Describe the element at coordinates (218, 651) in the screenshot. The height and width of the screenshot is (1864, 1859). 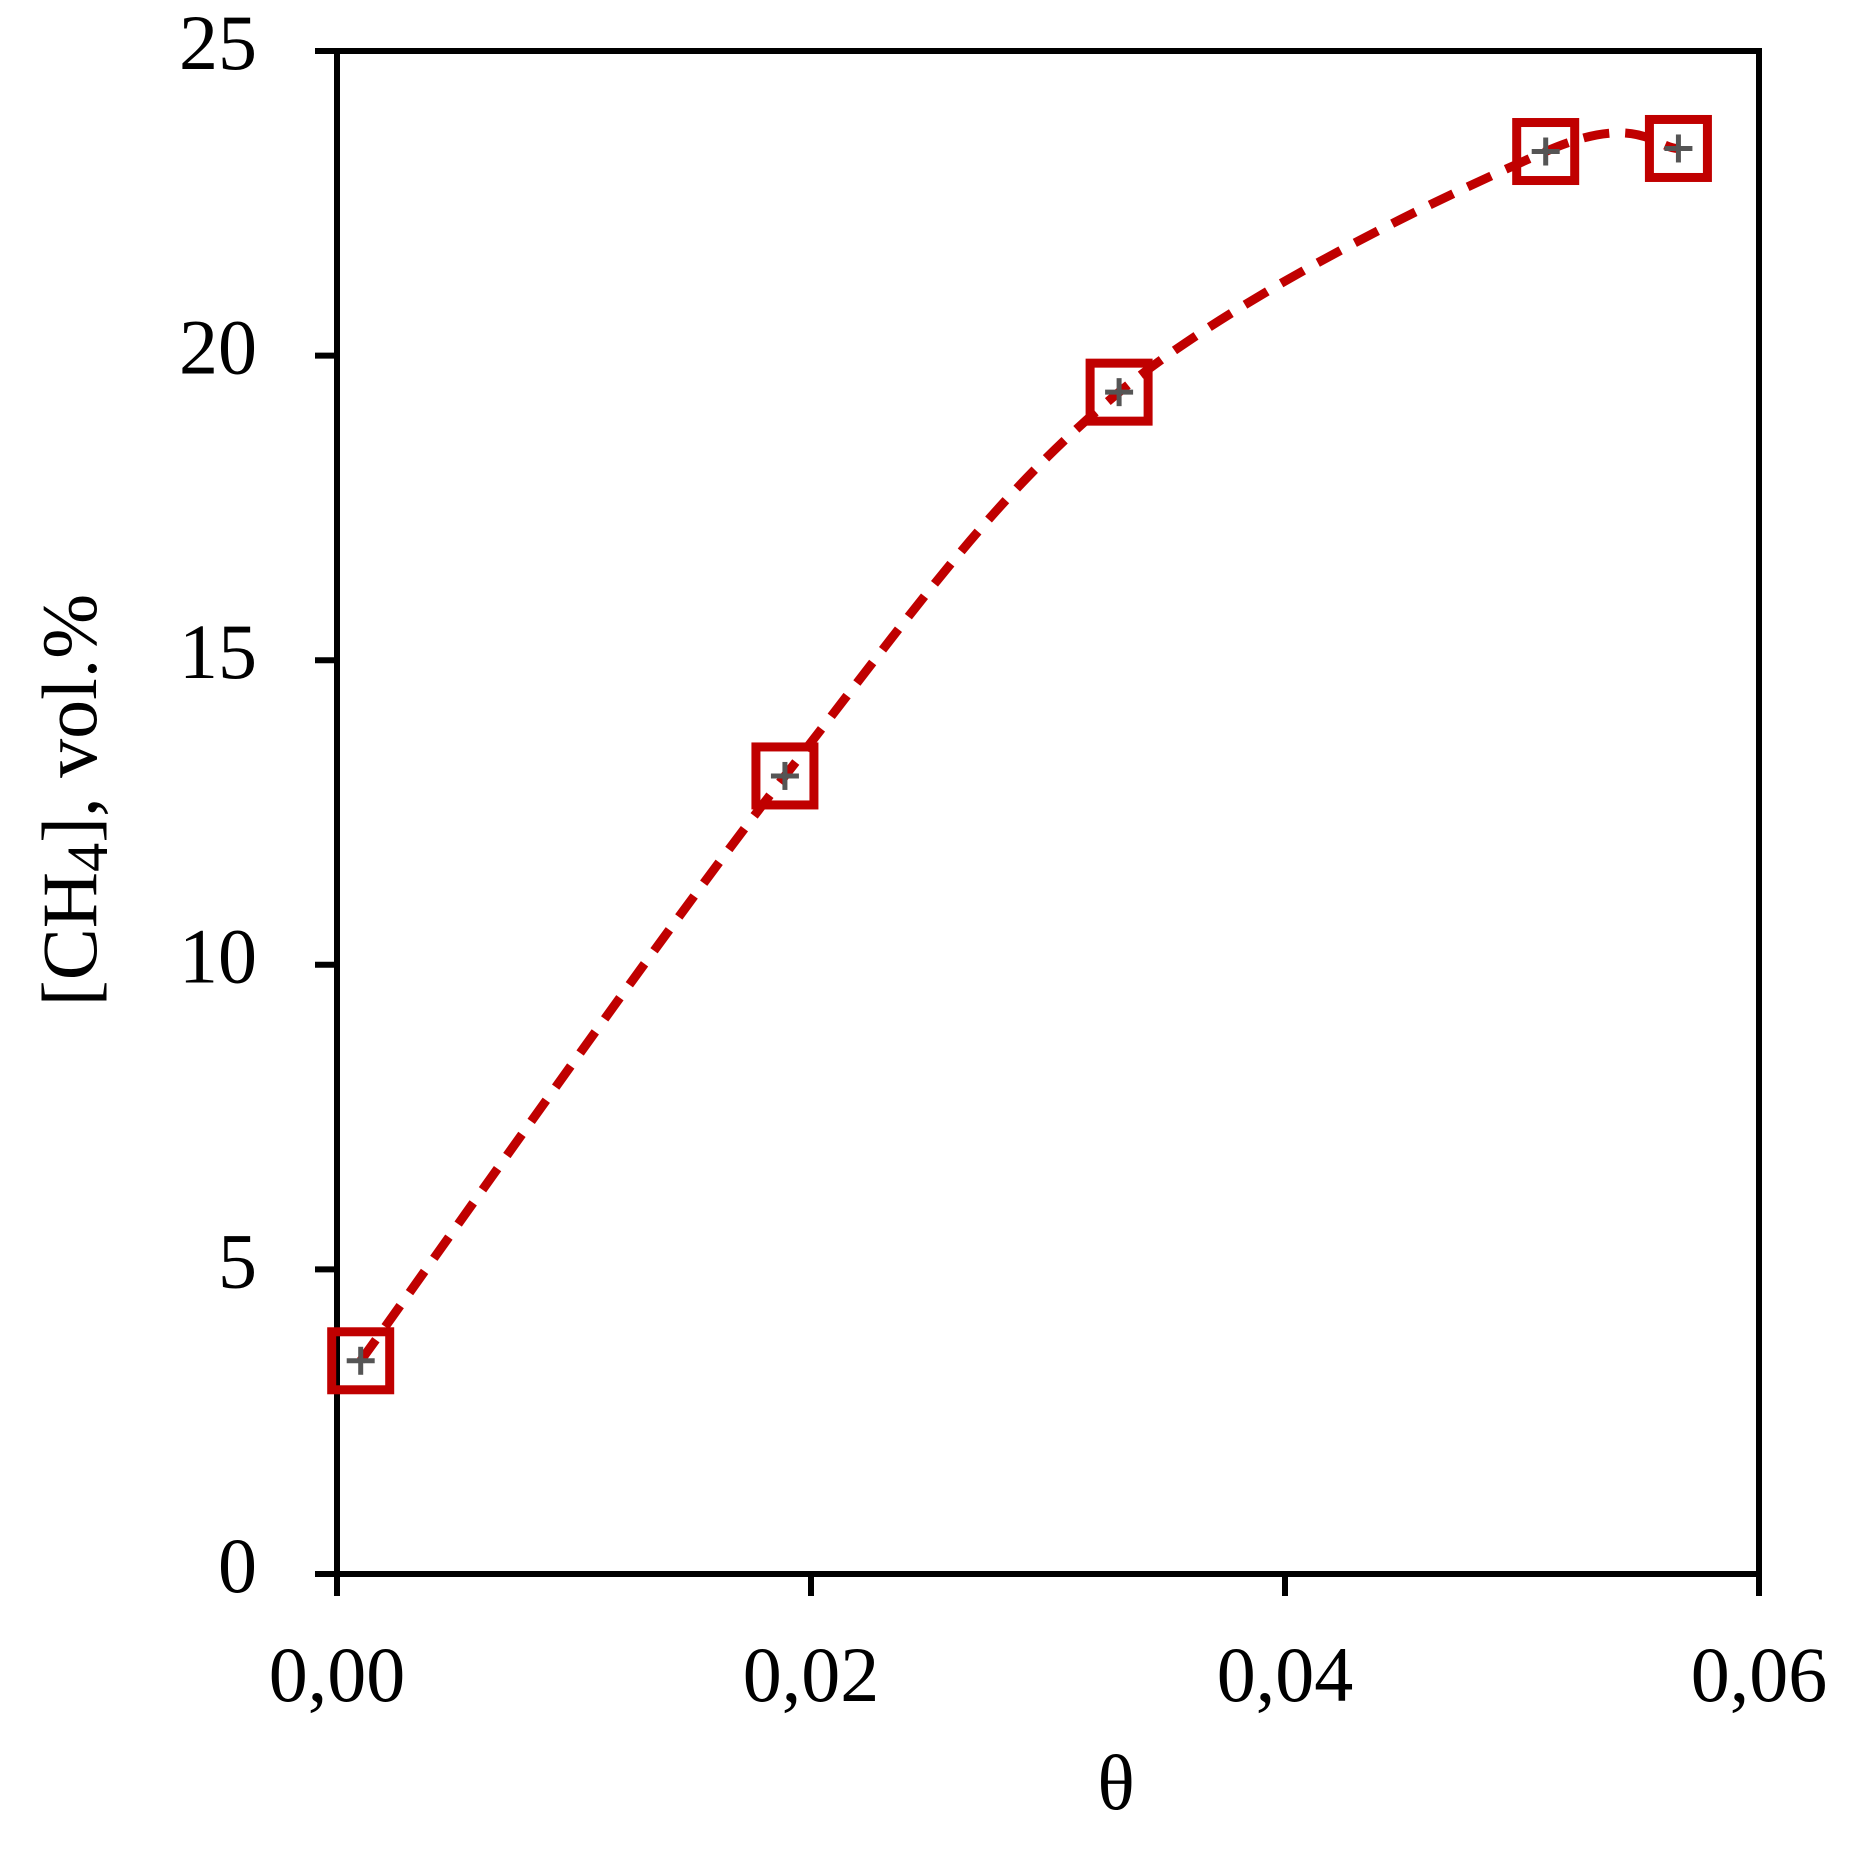
I see `y-tick-label: 15` at that location.